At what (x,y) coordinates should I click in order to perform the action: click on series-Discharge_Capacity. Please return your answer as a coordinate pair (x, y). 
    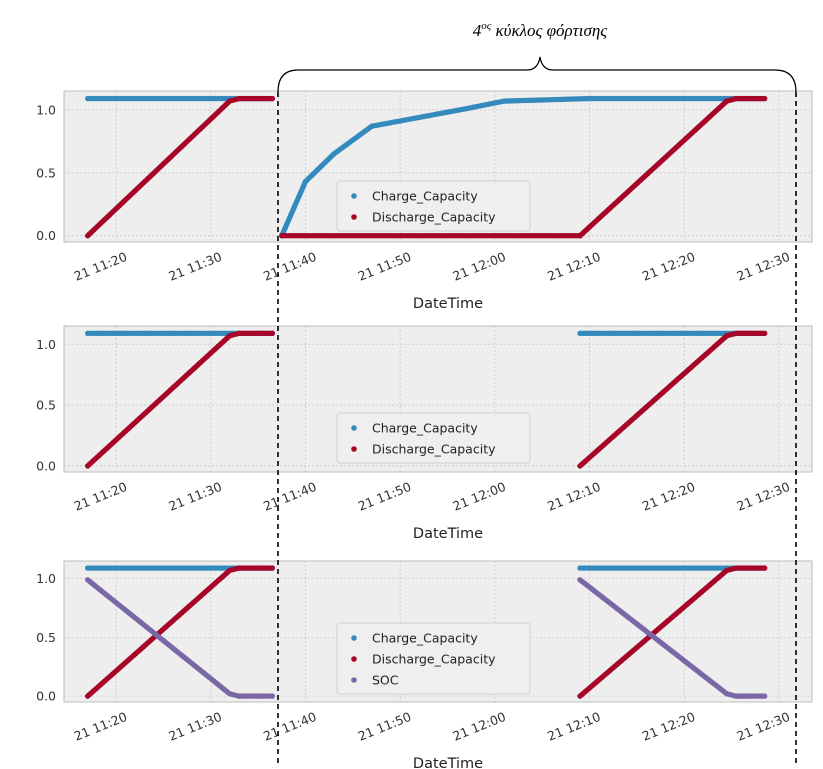
    Looking at the image, I should click on (426, 632).